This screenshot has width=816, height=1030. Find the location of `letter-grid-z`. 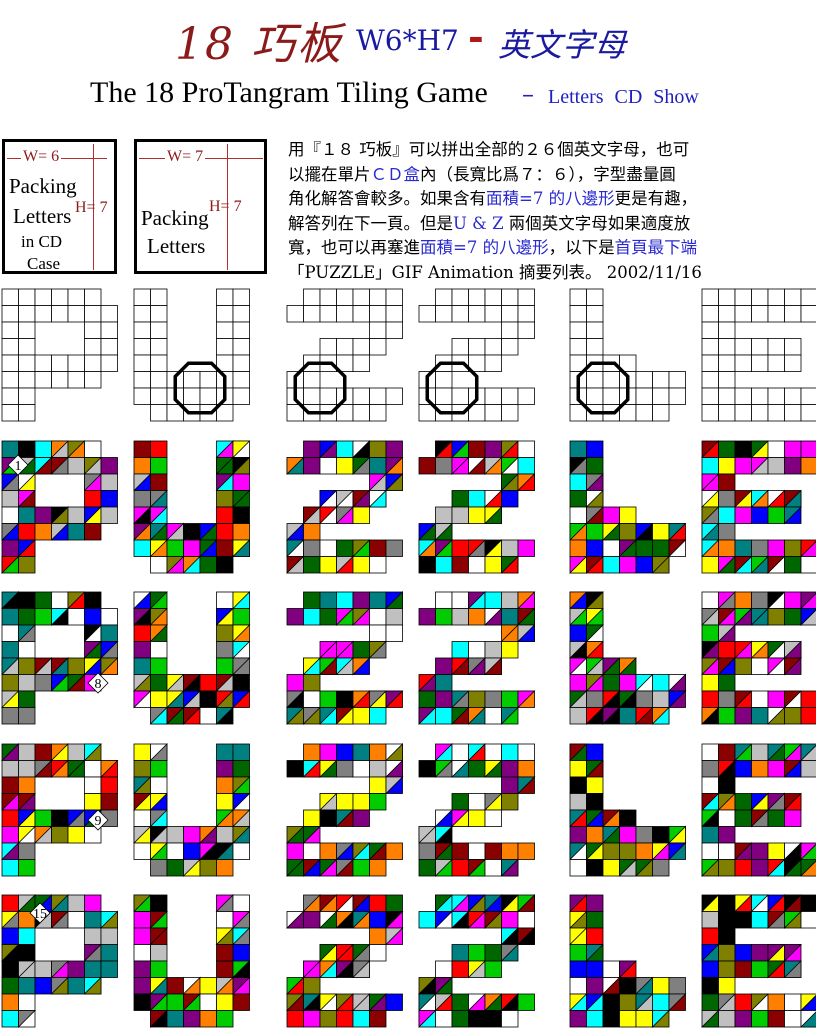

letter-grid-z is located at coordinates (345, 355).